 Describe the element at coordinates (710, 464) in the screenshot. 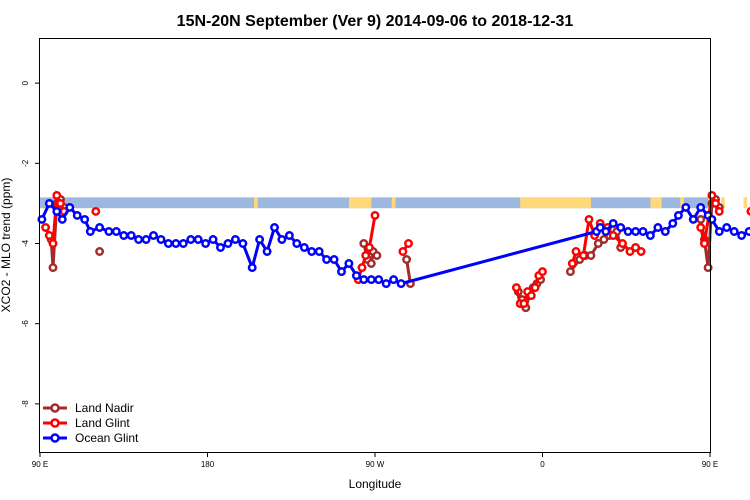

I see `x-tick-label: 90 E` at that location.